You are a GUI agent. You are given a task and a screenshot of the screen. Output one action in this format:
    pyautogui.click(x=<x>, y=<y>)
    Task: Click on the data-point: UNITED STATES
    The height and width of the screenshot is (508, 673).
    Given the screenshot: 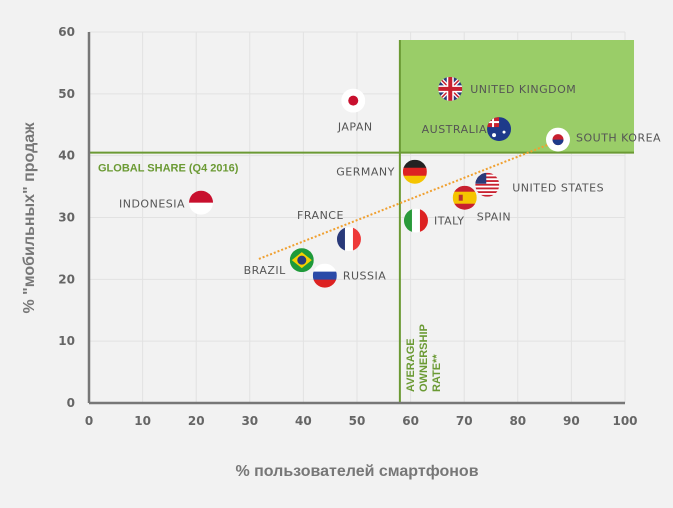 What is the action you would take?
    pyautogui.click(x=539, y=184)
    